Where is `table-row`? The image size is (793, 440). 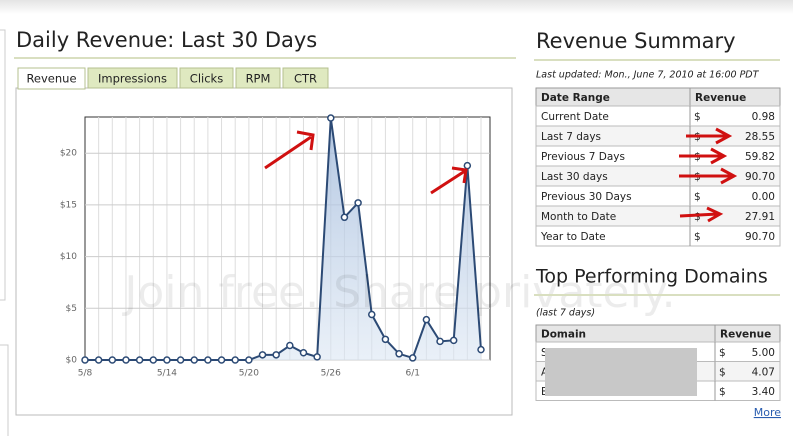 table-row is located at coordinates (658, 236).